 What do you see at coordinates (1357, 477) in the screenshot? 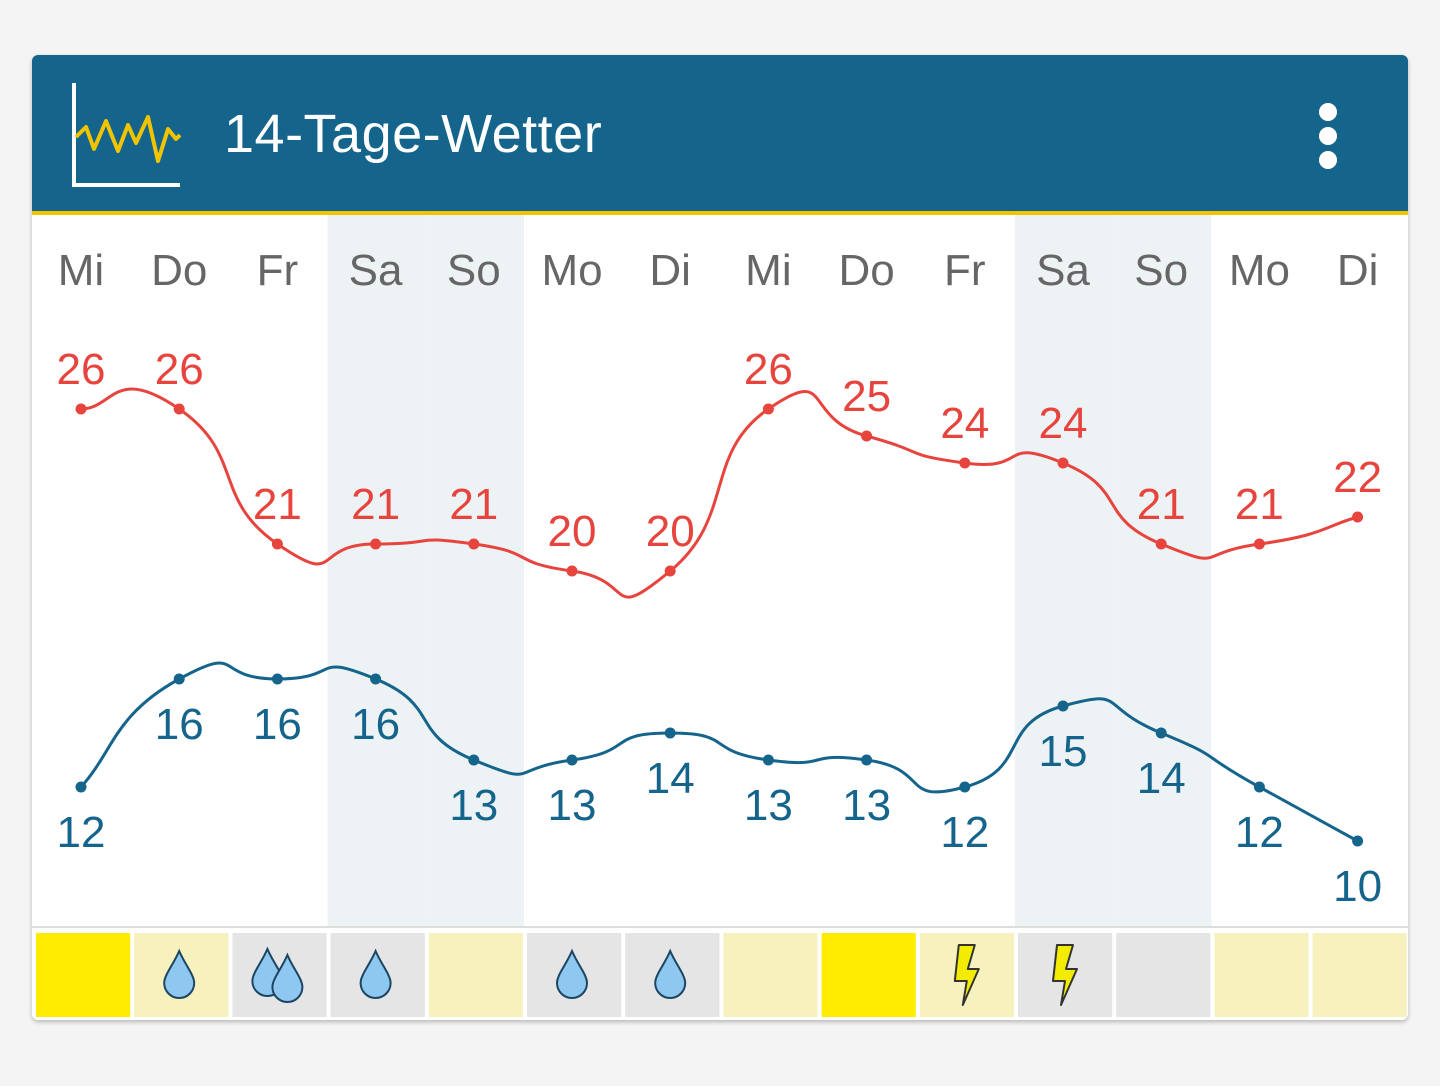
I see `max-temp-label: 22` at bounding box center [1357, 477].